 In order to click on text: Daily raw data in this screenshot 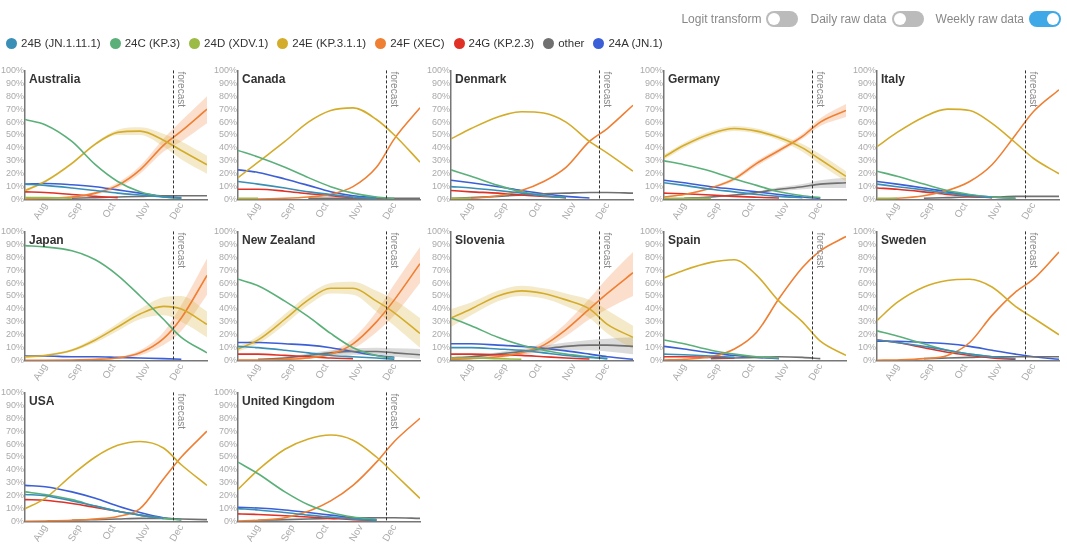, I will do `click(848, 19)`.